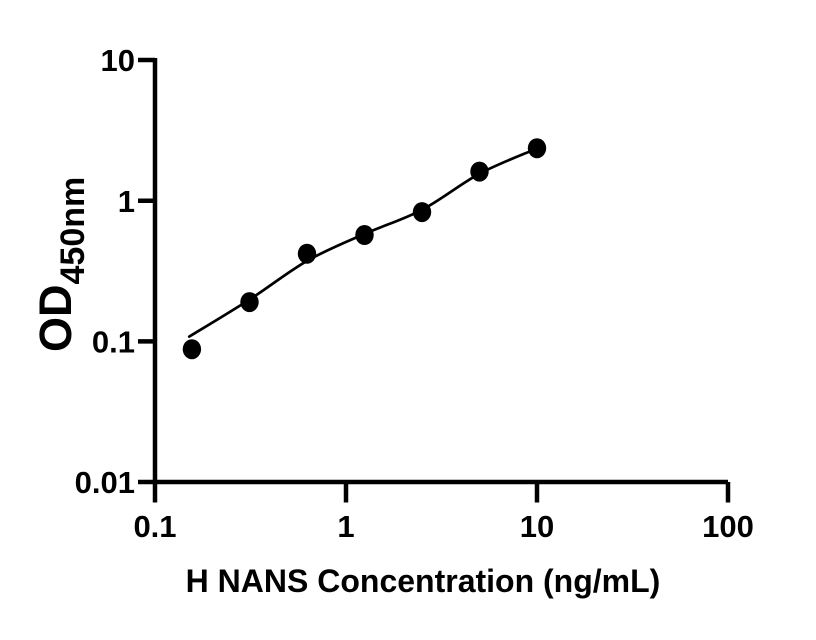 This screenshot has height=640, width=816. What do you see at coordinates (154, 526) in the screenshot?
I see `x-tick-label: 0.1` at bounding box center [154, 526].